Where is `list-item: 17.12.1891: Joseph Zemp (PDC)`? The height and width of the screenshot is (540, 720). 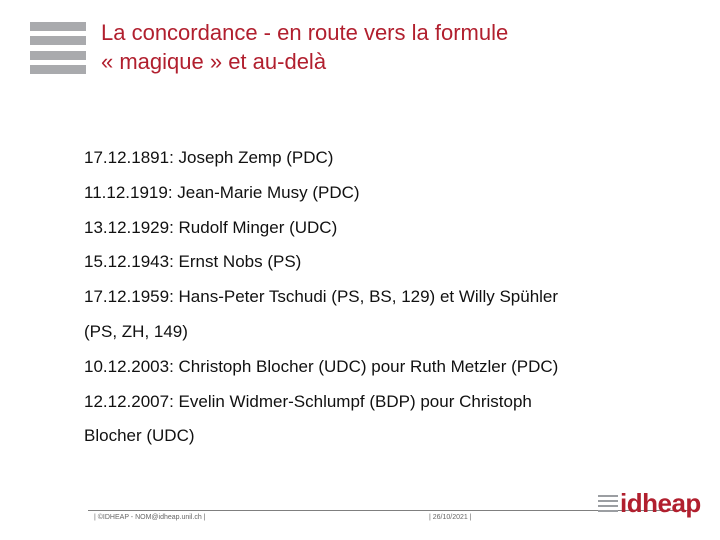
list-item: 17.12.1891: Joseph Zemp (PDC) is located at coordinates (209, 157).